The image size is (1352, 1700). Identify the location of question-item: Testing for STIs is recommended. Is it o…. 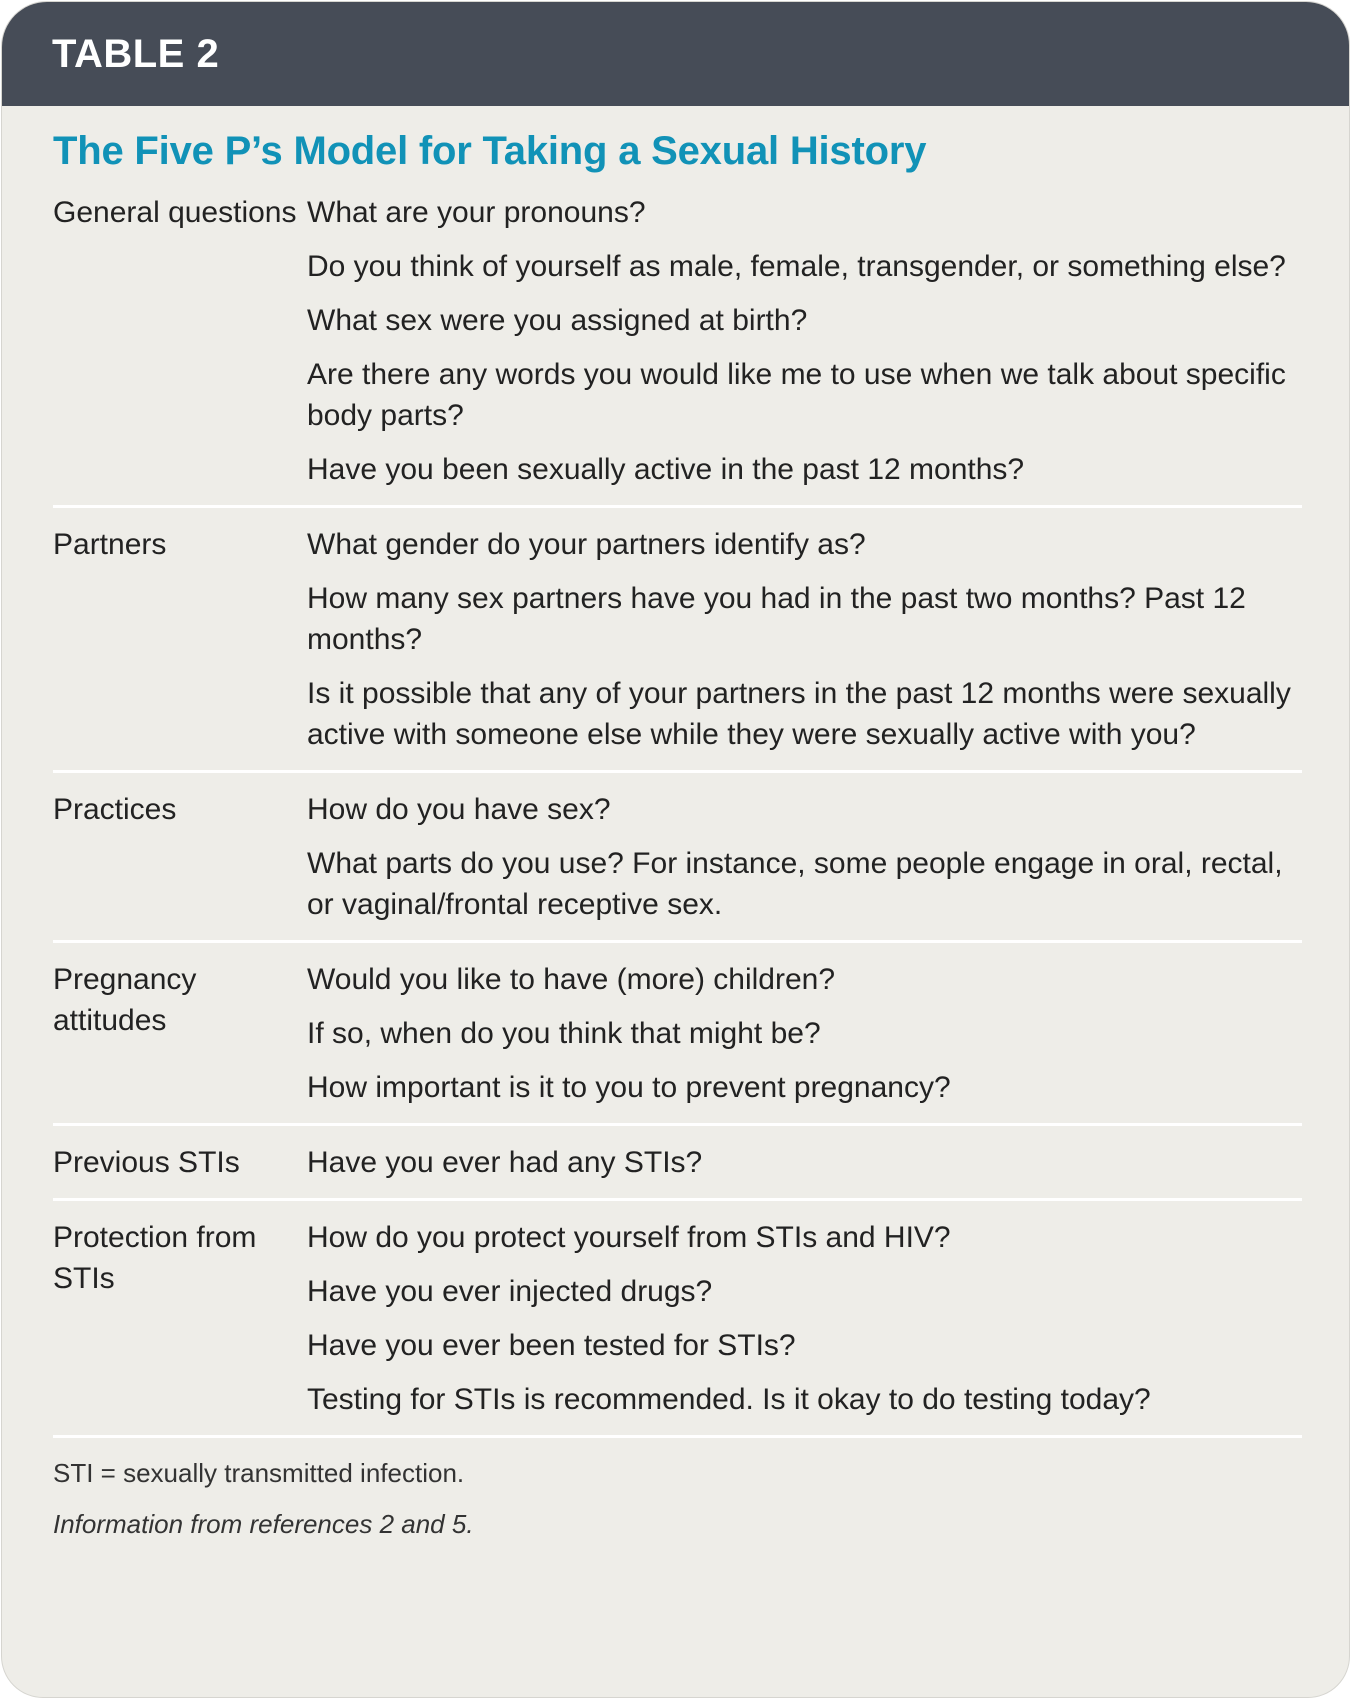
(729, 1399).